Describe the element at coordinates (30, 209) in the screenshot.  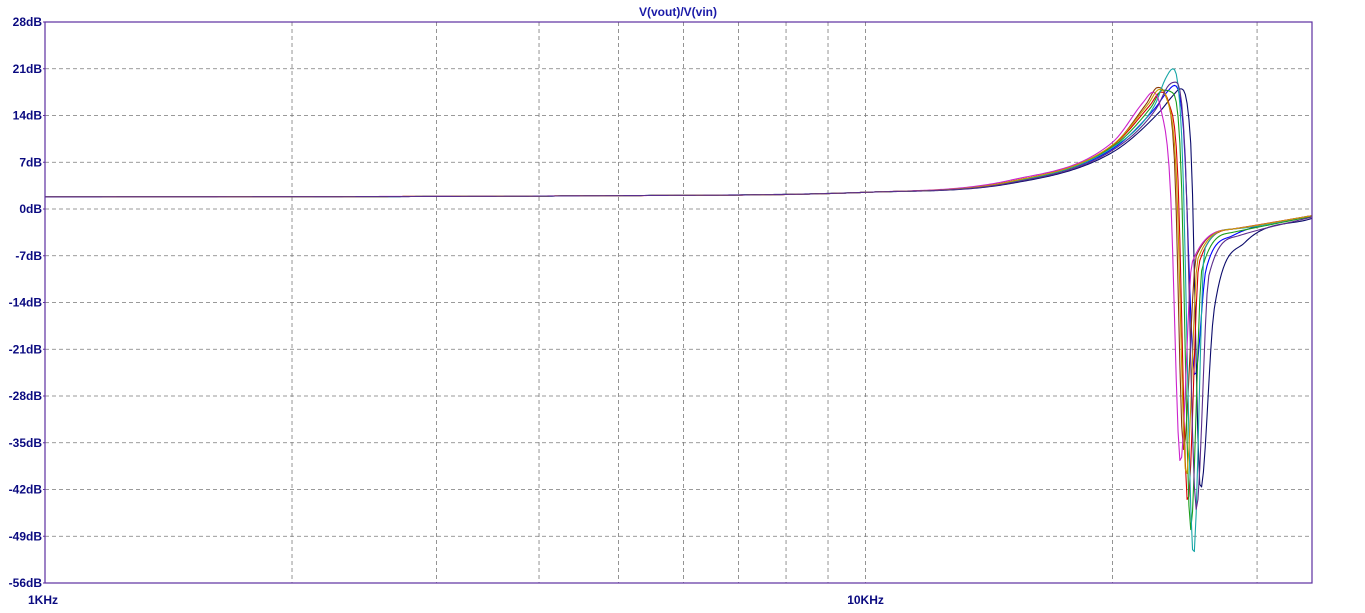
I see `y-tick-label: 0dB` at that location.